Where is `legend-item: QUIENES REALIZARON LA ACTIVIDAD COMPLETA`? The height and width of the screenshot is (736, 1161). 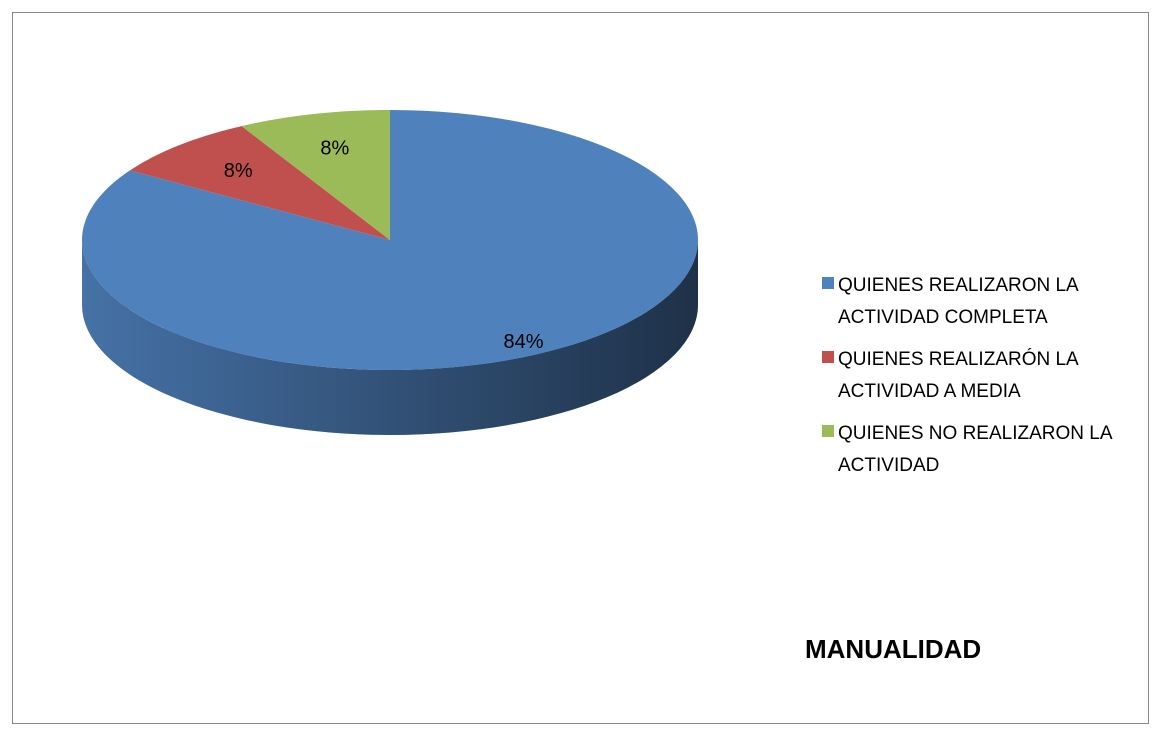 legend-item: QUIENES REALIZARON LA ACTIVIDAD COMPLETA is located at coordinates (987, 302).